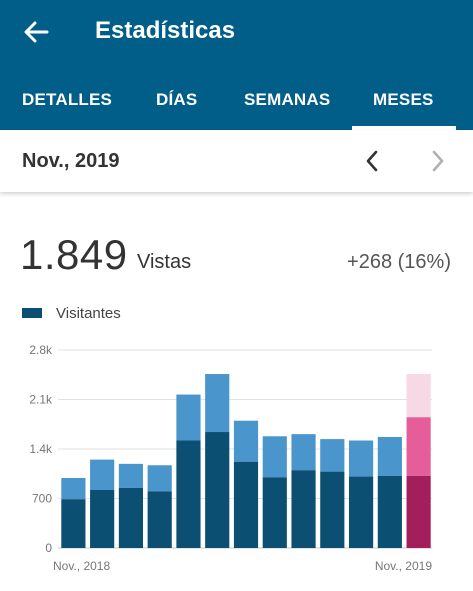 This screenshot has width=473, height=591. I want to click on projection-bar, so click(418, 396).